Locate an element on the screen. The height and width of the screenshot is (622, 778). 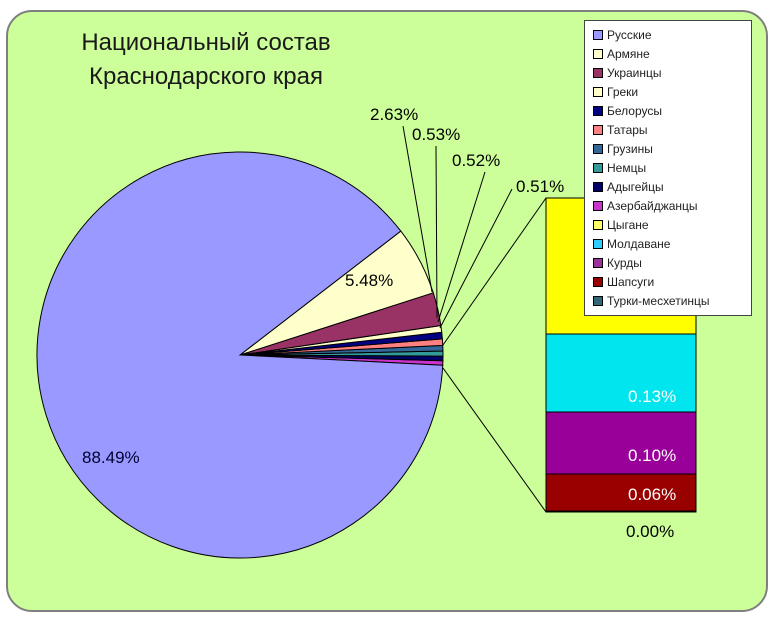
data-label: 0.10% is located at coordinates (652, 455).